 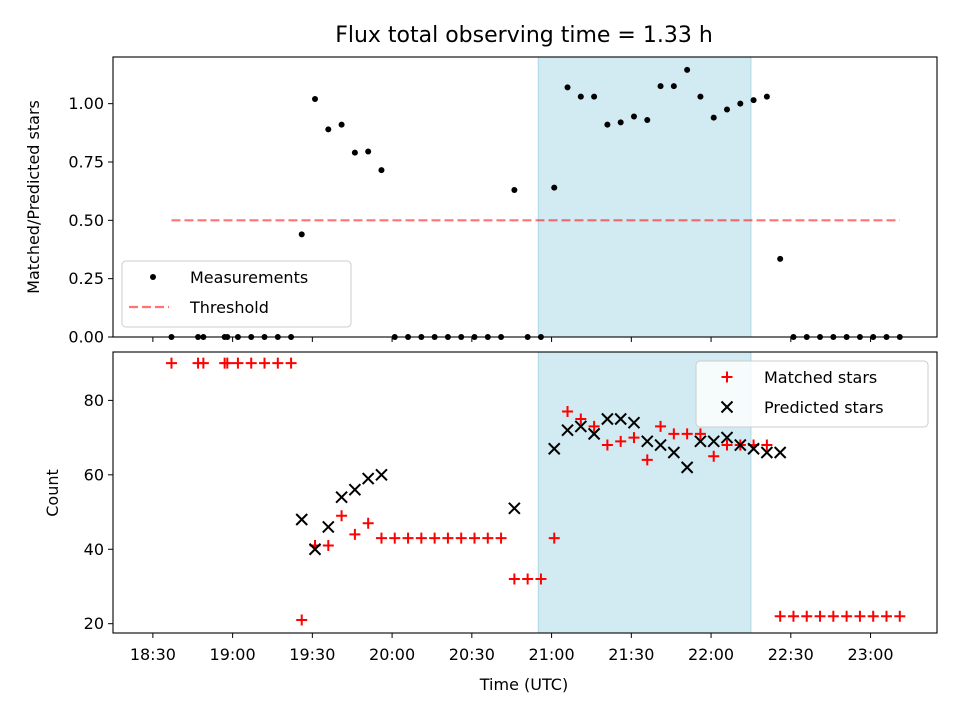 What do you see at coordinates (727, 377) in the screenshot?
I see `legend-matched-marker` at bounding box center [727, 377].